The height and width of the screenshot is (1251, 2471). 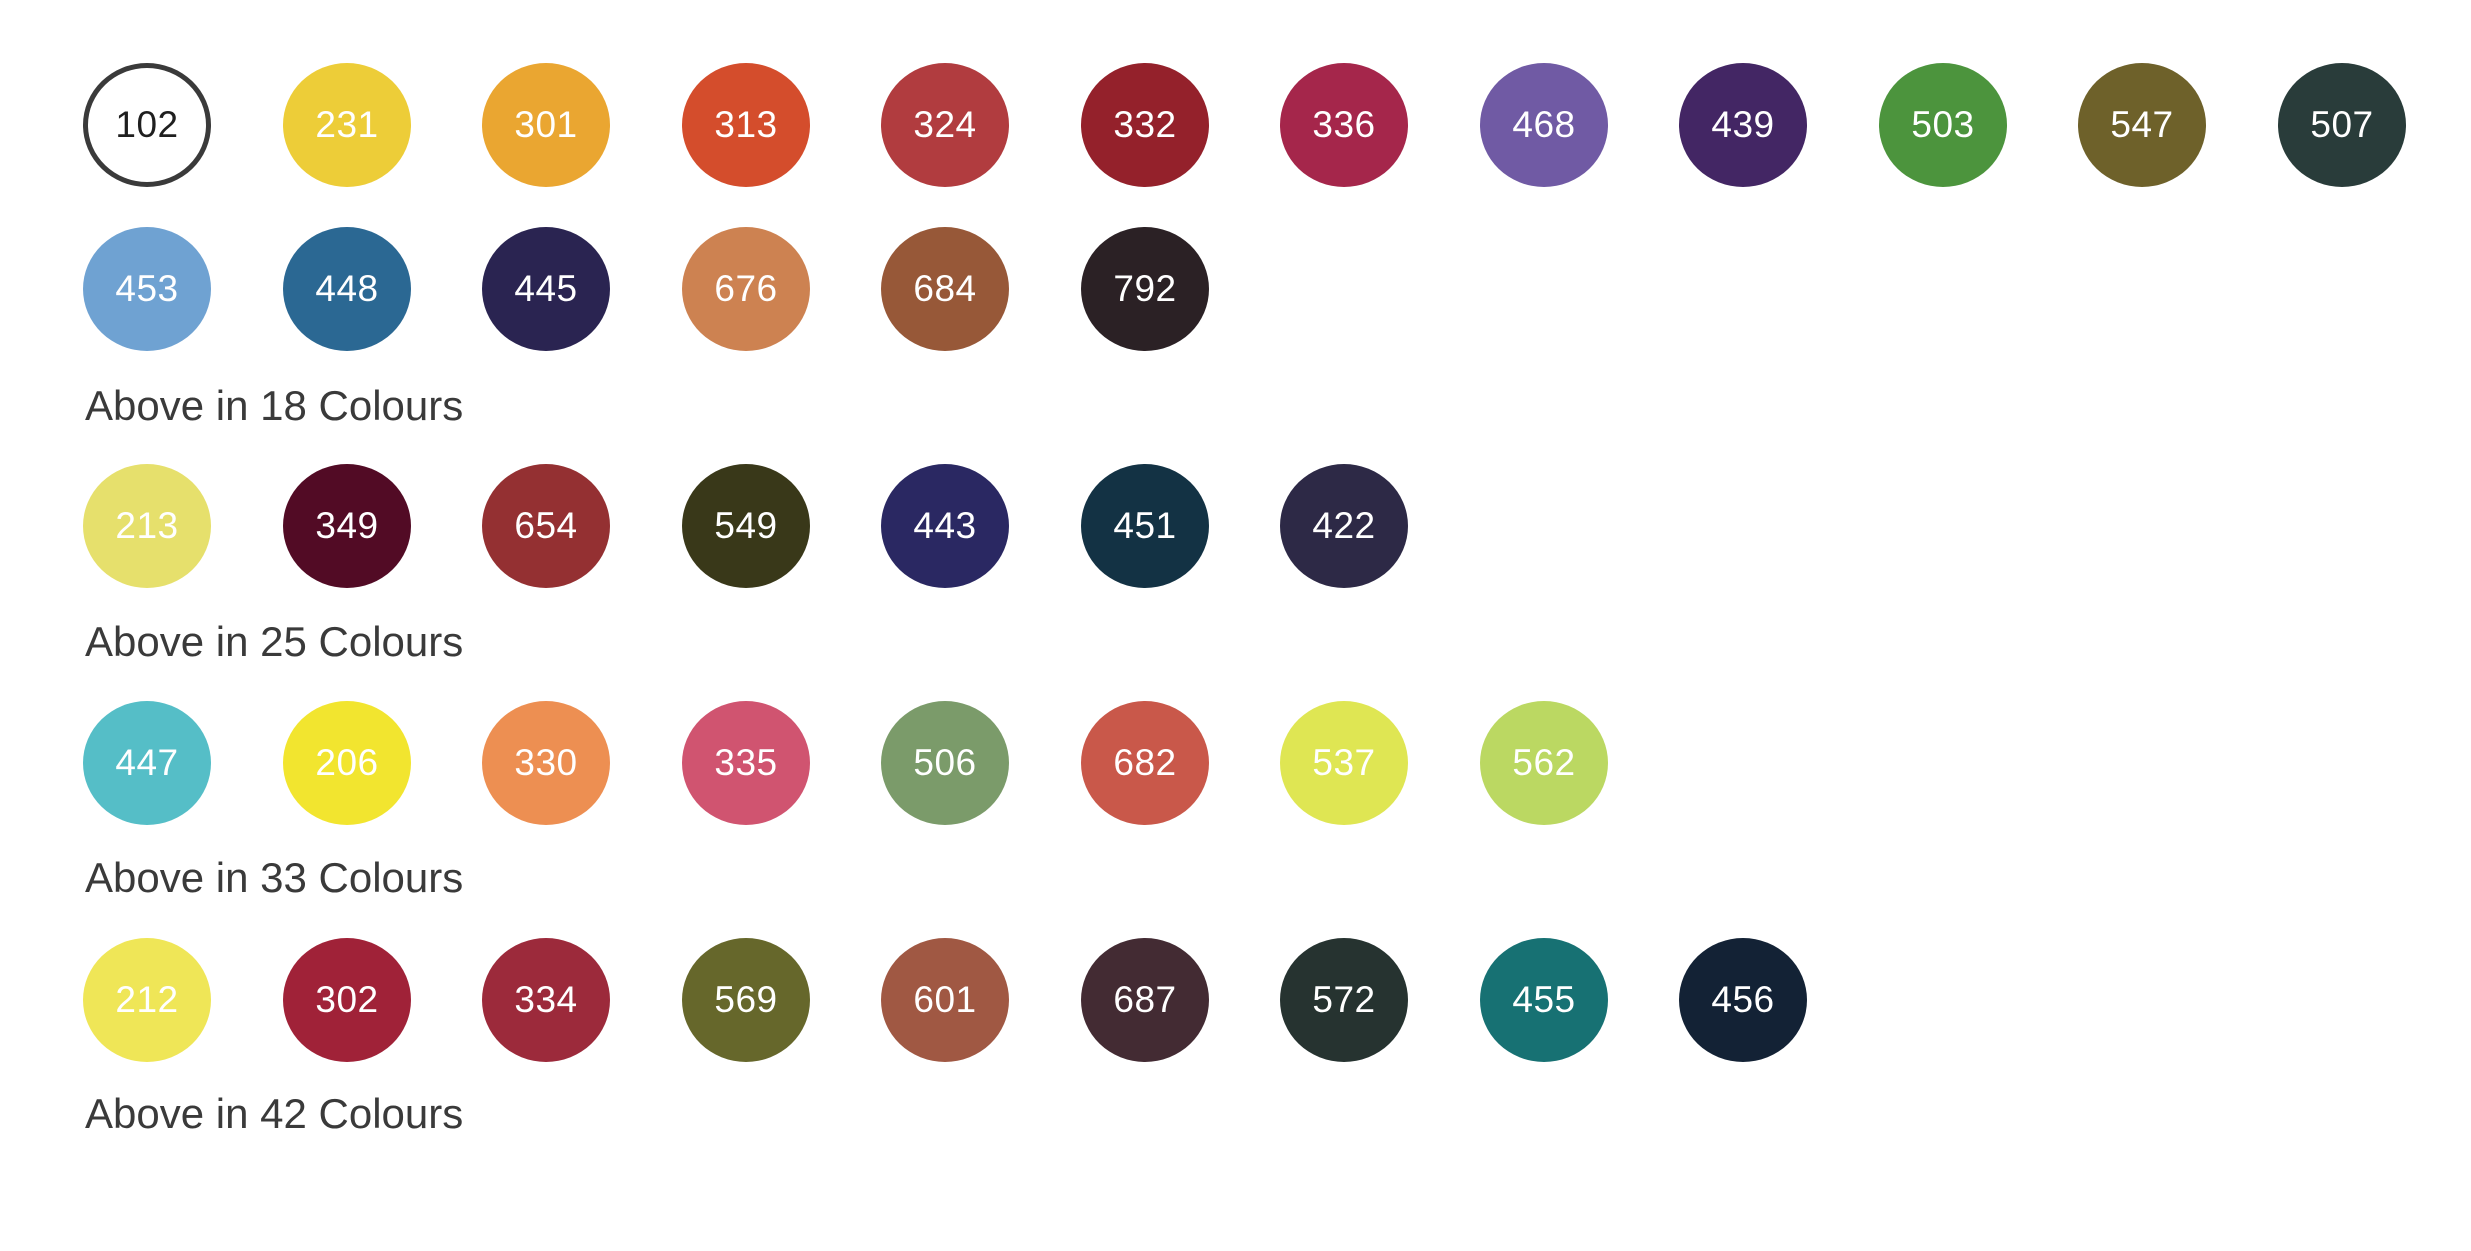 I want to click on swatch-code: 687, so click(x=1145, y=999).